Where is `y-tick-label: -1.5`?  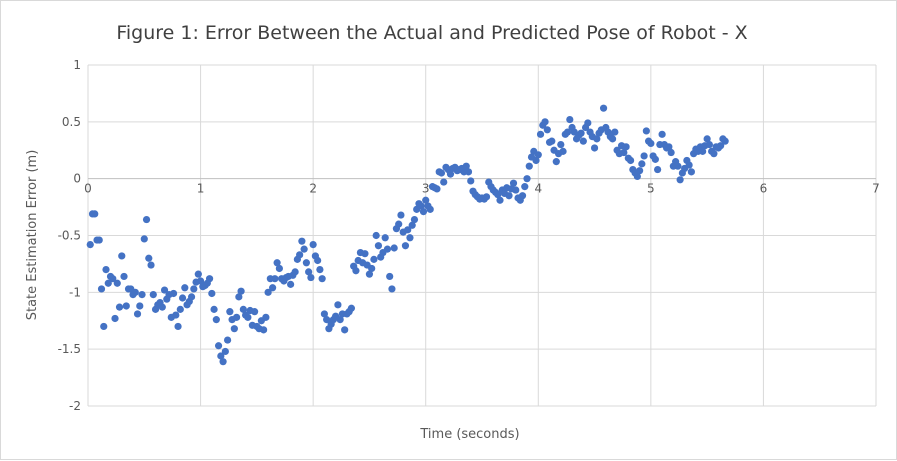 y-tick-label: -1.5 is located at coordinates (69, 349).